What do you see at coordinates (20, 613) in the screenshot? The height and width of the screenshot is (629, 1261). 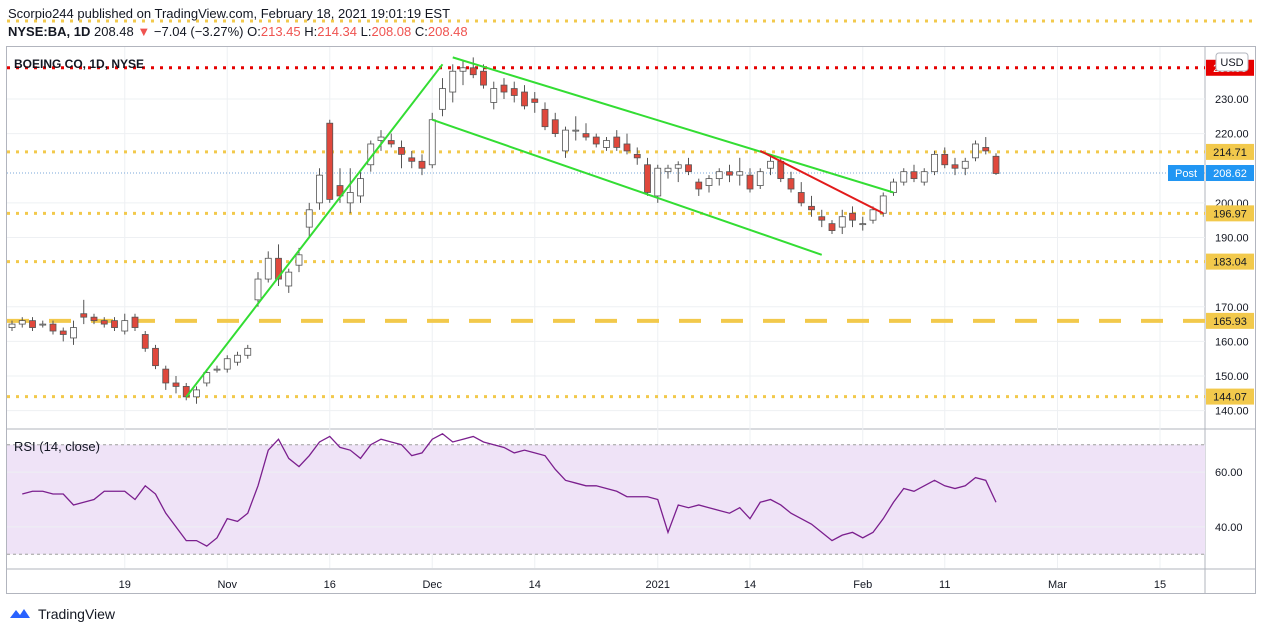 I see `tradingview-logo-icon` at bounding box center [20, 613].